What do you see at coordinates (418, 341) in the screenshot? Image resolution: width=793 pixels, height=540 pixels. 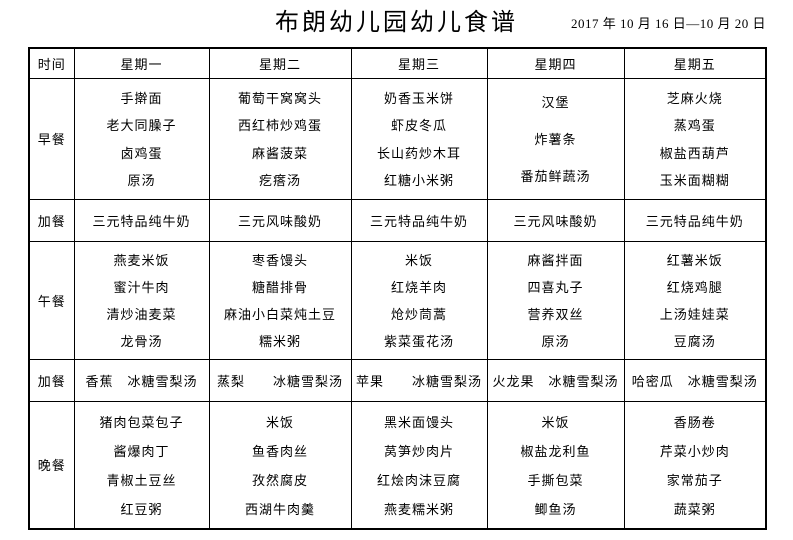 I see `dish: 紫菜蛋花汤` at bounding box center [418, 341].